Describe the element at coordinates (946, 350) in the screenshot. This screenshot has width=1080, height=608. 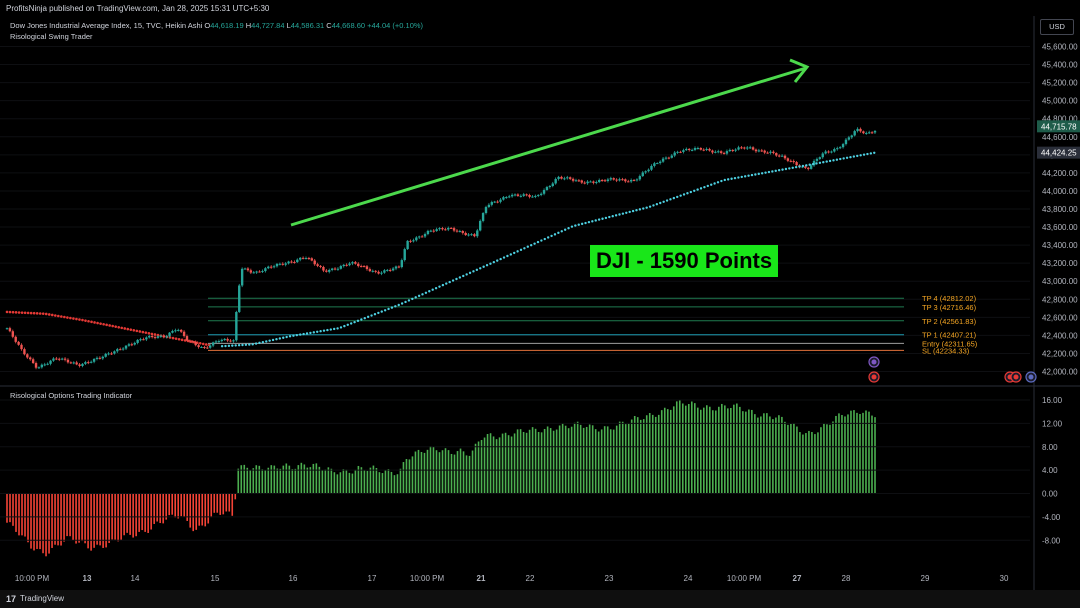
I see `level-label: SL (42234.33)` at that location.